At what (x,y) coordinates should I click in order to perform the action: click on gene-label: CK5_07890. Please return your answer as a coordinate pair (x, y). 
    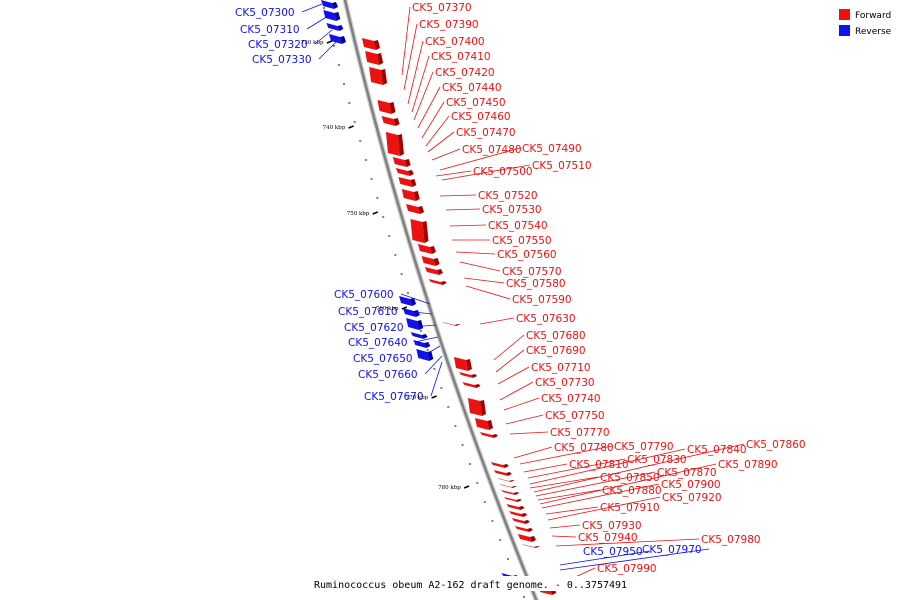
    Looking at the image, I should click on (748, 465).